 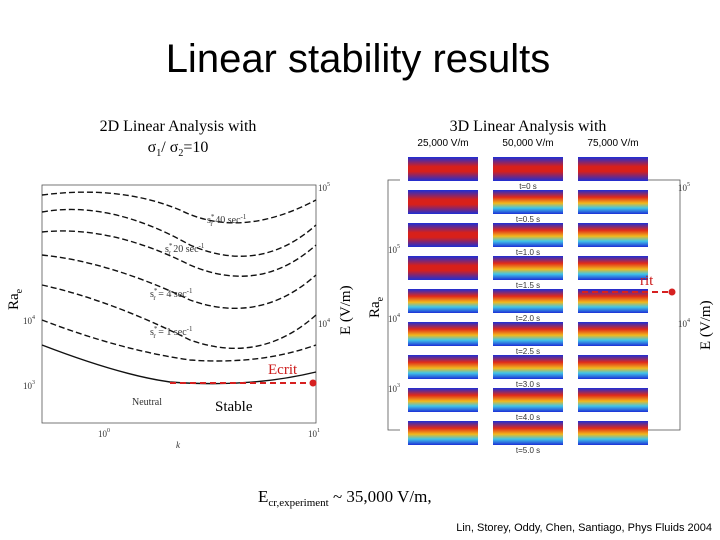 I want to click on y-tick-label: 10⁴, so click(x=29, y=320).